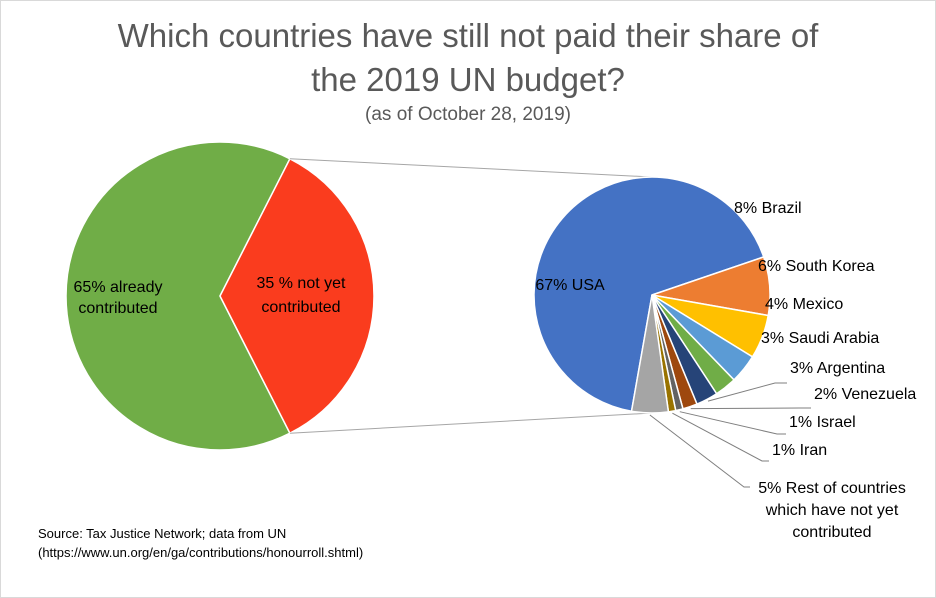 The height and width of the screenshot is (598, 936). What do you see at coordinates (468, 114) in the screenshot?
I see `chart-subtitle: (as of October 28, 2019)` at bounding box center [468, 114].